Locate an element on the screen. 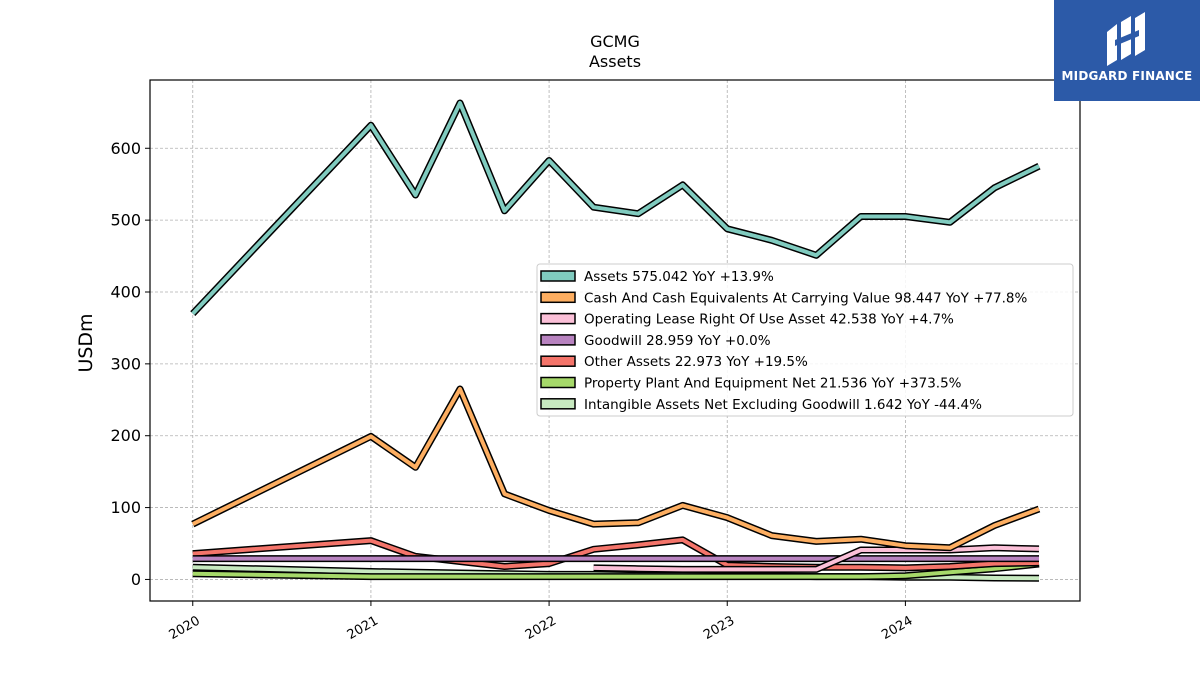 The height and width of the screenshot is (675, 1200). series-line-property-plant-and-equipment-net is located at coordinates (616, 570).